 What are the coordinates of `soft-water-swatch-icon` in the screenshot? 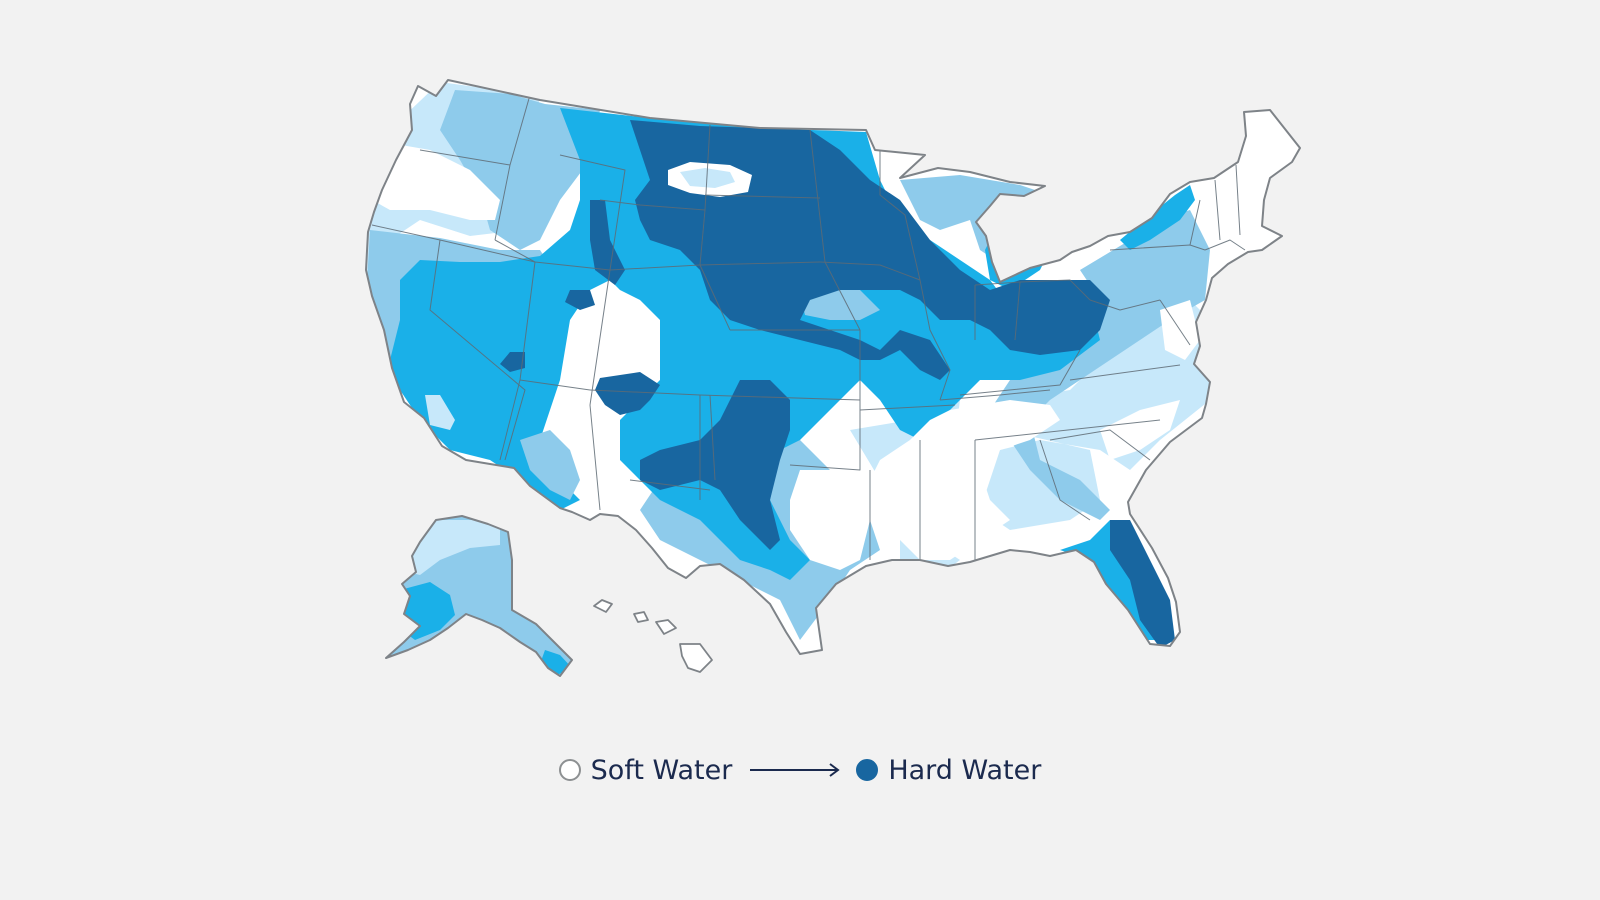 It's located at (569, 770).